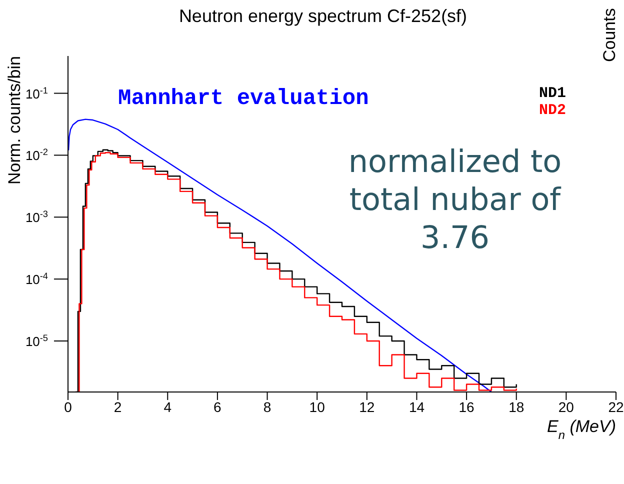  What do you see at coordinates (267, 406) in the screenshot?
I see `x-tick-label: 8` at bounding box center [267, 406].